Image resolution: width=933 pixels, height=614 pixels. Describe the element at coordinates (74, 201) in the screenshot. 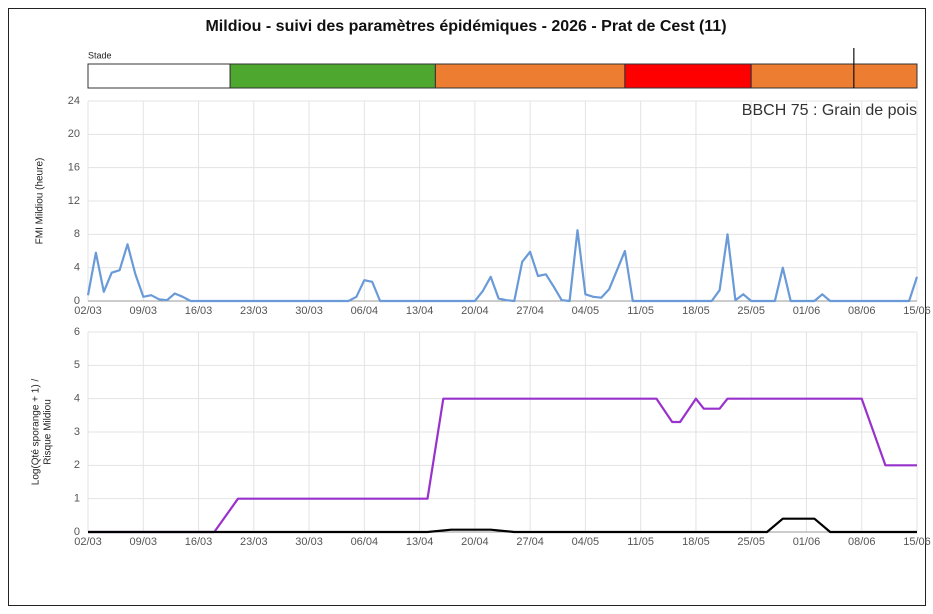

I see `y-tick-label: 12` at that location.